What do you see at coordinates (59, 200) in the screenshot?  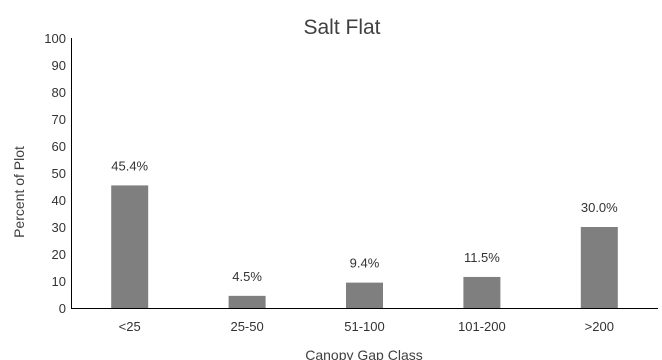 I see `y-tick-label: 40` at bounding box center [59, 200].